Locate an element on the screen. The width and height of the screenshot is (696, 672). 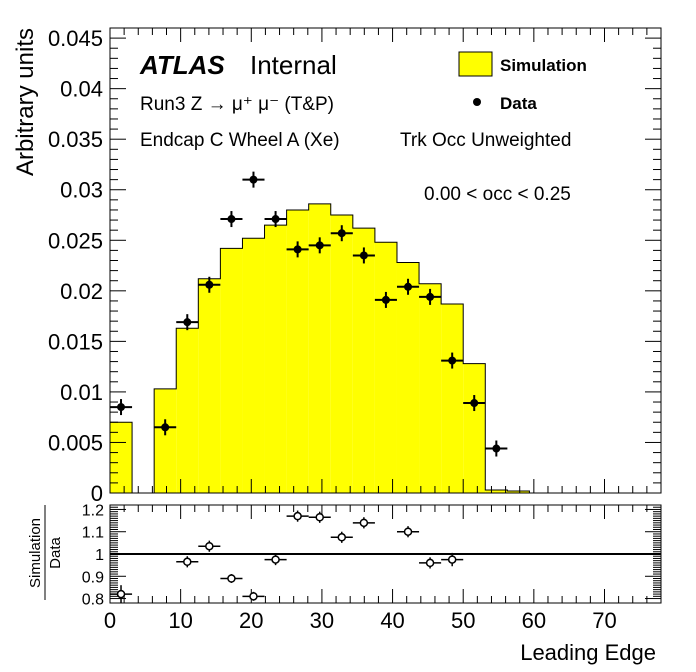
main-y-tick-label: 0.045 is located at coordinates (75, 38).